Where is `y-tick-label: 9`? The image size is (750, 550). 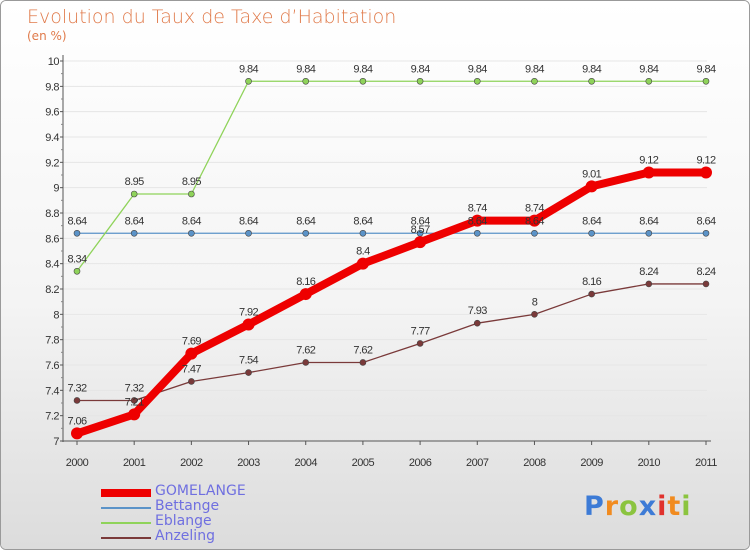 y-tick-label: 9 is located at coordinates (56, 189).